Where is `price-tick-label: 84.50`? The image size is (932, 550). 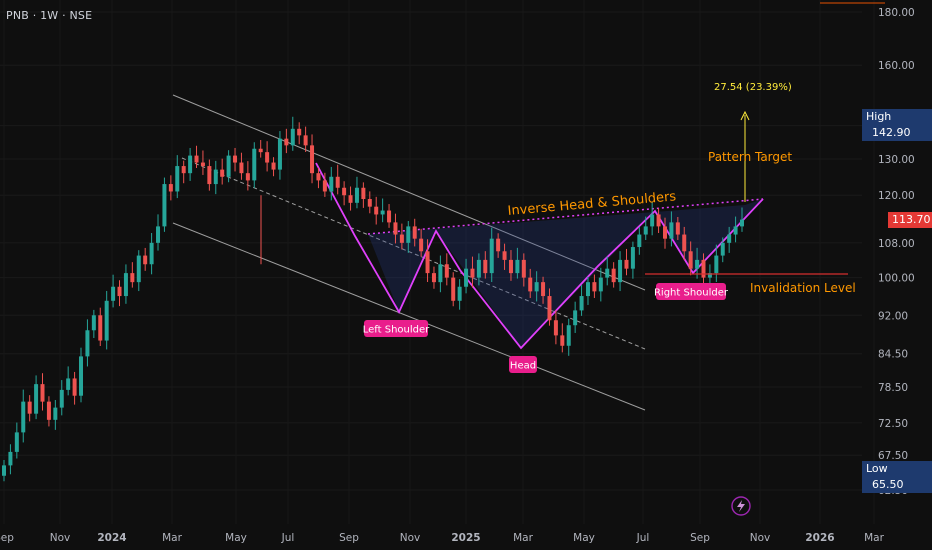 price-tick-label: 84.50 is located at coordinates (893, 355).